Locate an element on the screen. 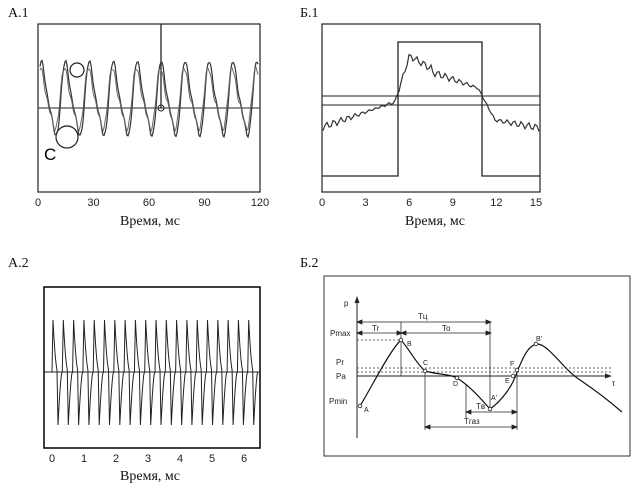  b1-tick: 3 is located at coordinates (366, 203).